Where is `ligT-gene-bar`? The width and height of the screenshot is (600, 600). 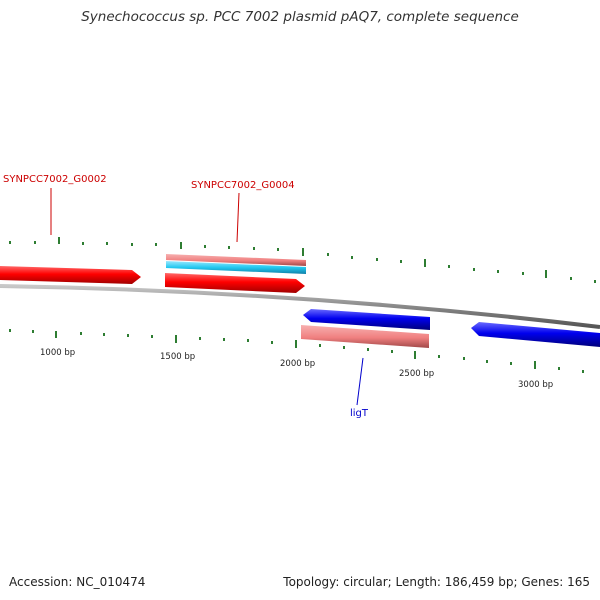
ligT-gene-bar is located at coordinates (365, 336).